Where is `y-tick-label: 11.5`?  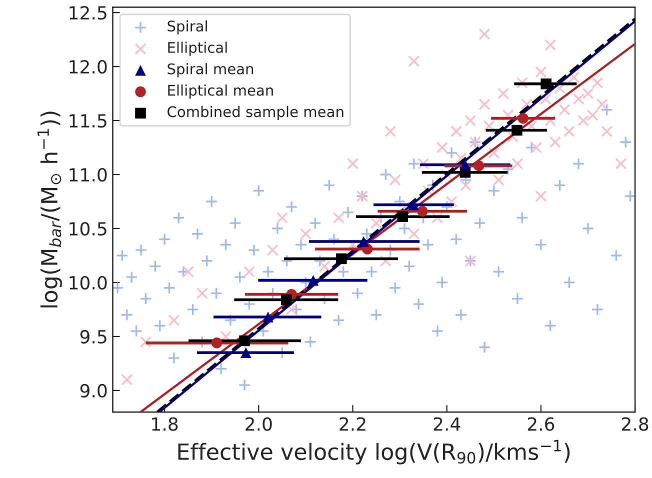 y-tick-label: 11.5 is located at coordinates (88, 121).